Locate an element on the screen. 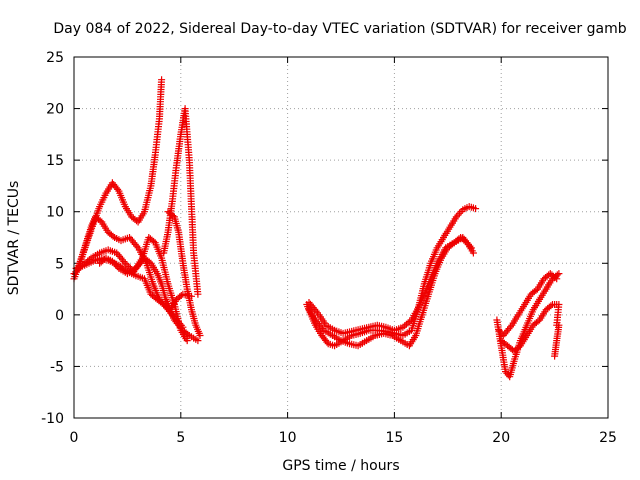 Image resolution: width=640 pixels, height=480 pixels. y-tick-label: 20 is located at coordinates (55, 110).